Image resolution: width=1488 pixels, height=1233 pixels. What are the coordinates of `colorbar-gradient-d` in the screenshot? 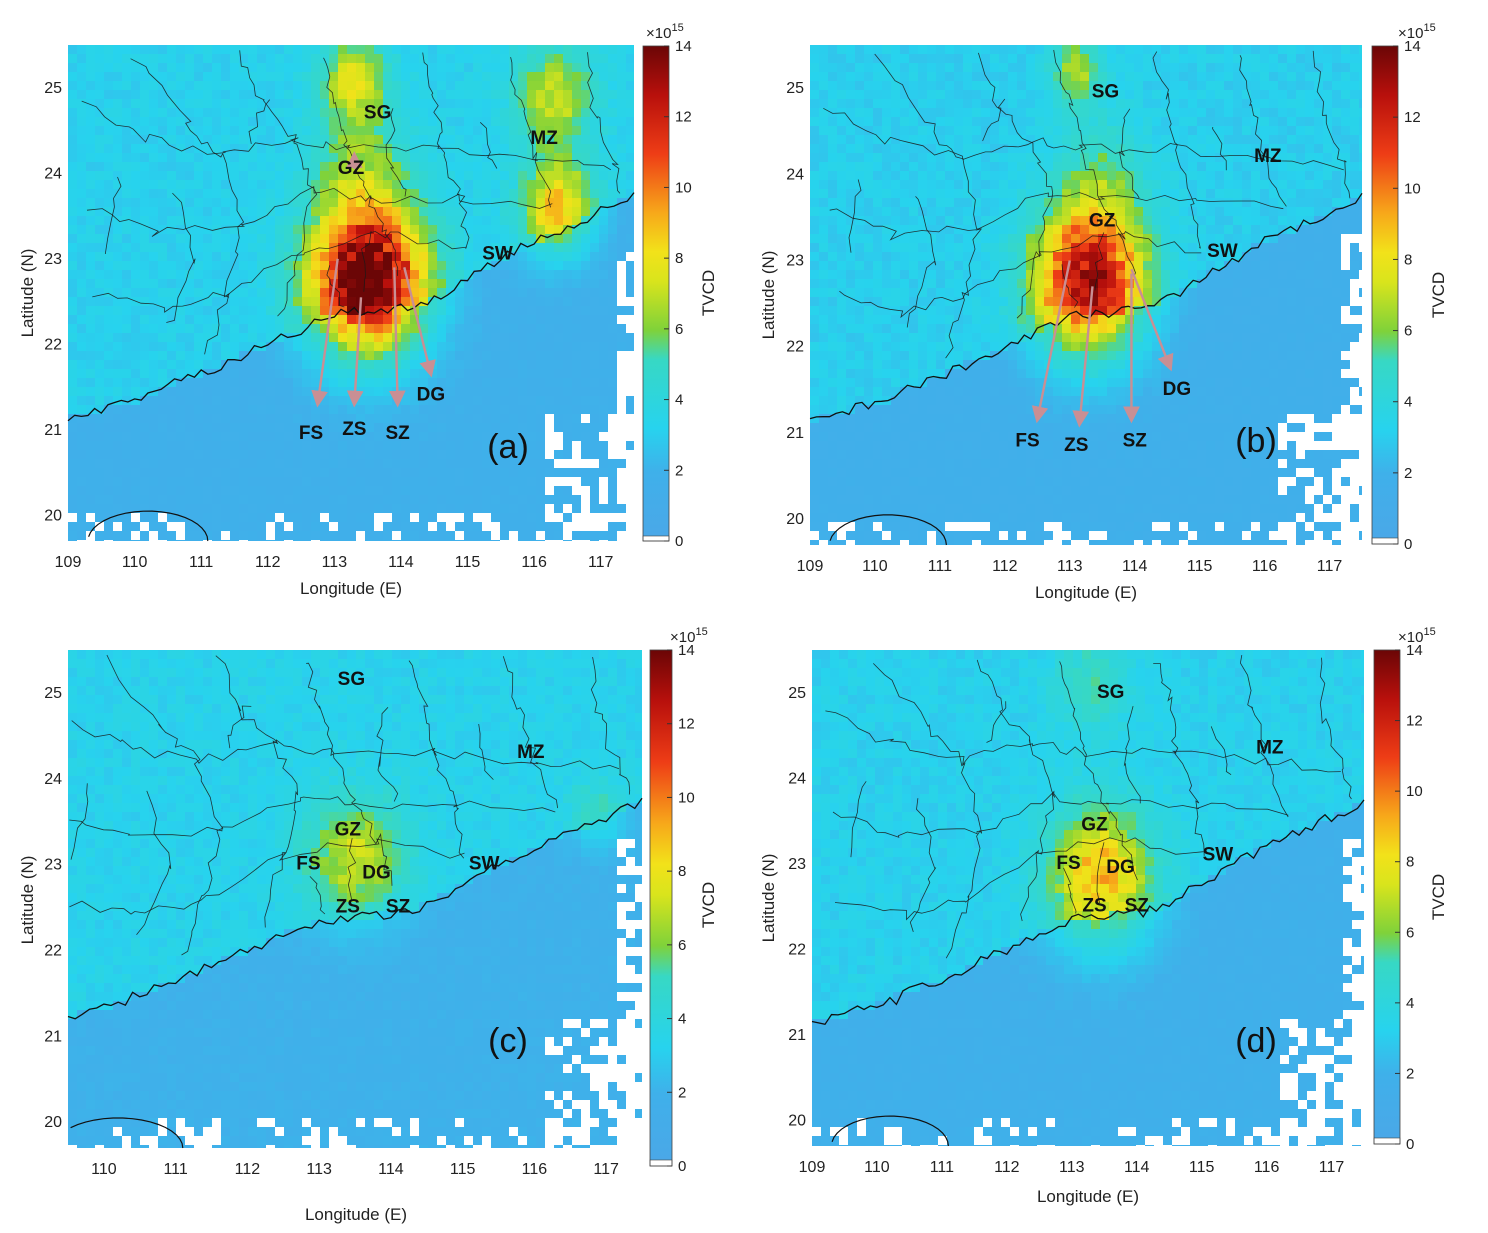 It's located at (1387, 894).